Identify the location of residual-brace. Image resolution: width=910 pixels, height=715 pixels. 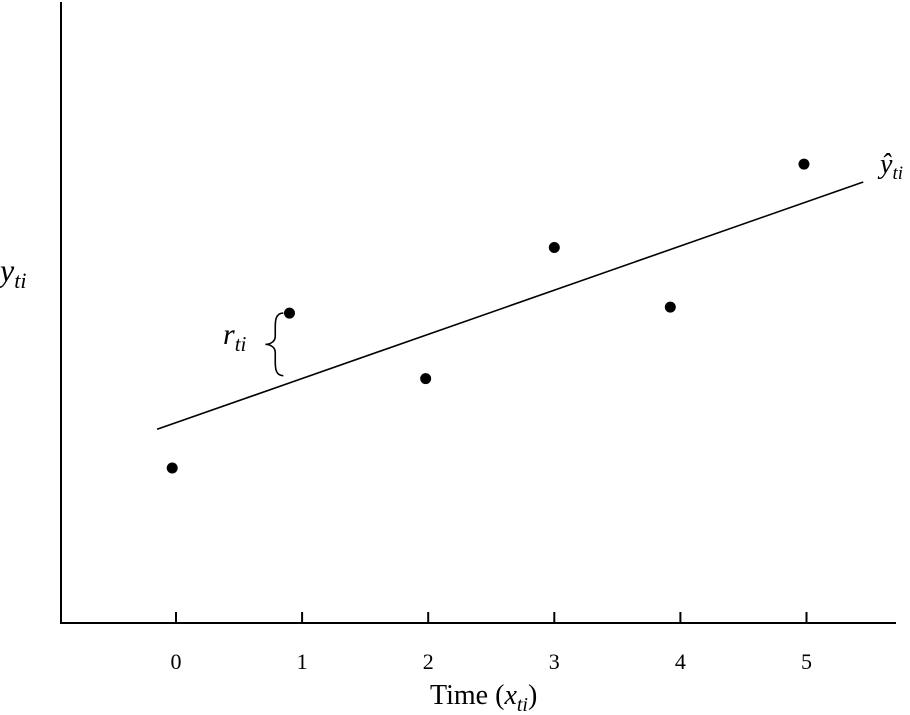
(274, 344).